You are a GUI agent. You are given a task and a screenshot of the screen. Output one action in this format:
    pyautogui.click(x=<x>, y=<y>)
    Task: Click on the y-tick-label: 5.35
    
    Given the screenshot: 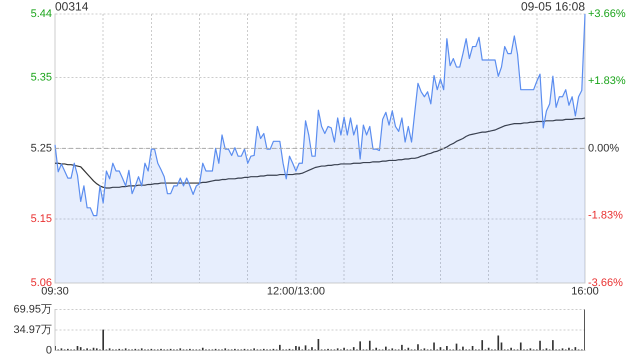 What is the action you would take?
    pyautogui.click(x=41, y=78)
    